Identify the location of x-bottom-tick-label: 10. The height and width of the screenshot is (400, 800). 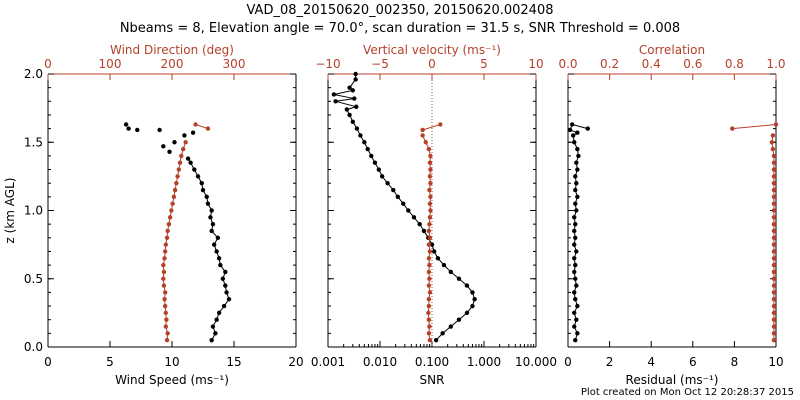
(775, 362).